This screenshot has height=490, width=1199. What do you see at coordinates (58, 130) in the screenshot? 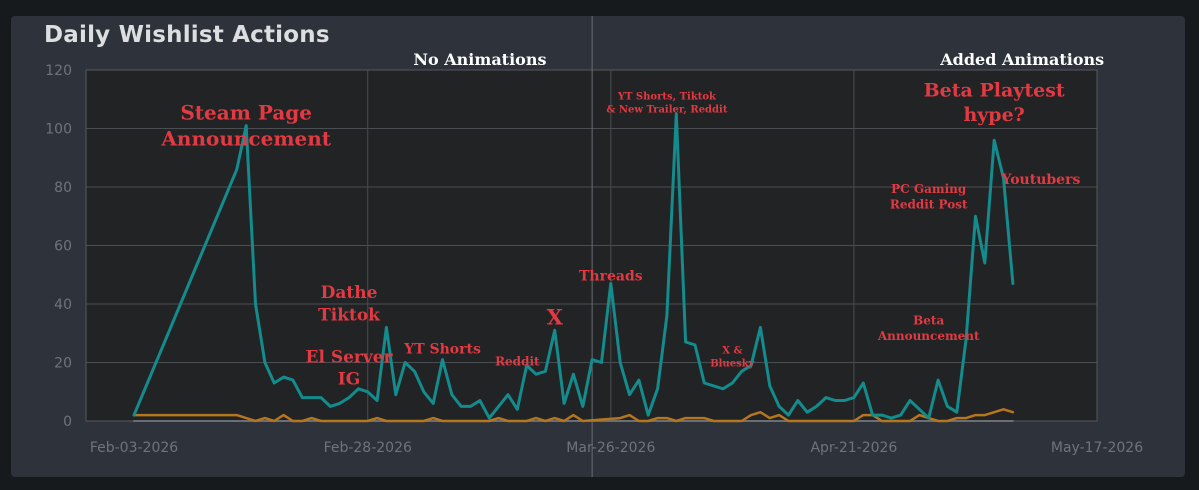
I see `y-tick-label: 100` at bounding box center [58, 130].